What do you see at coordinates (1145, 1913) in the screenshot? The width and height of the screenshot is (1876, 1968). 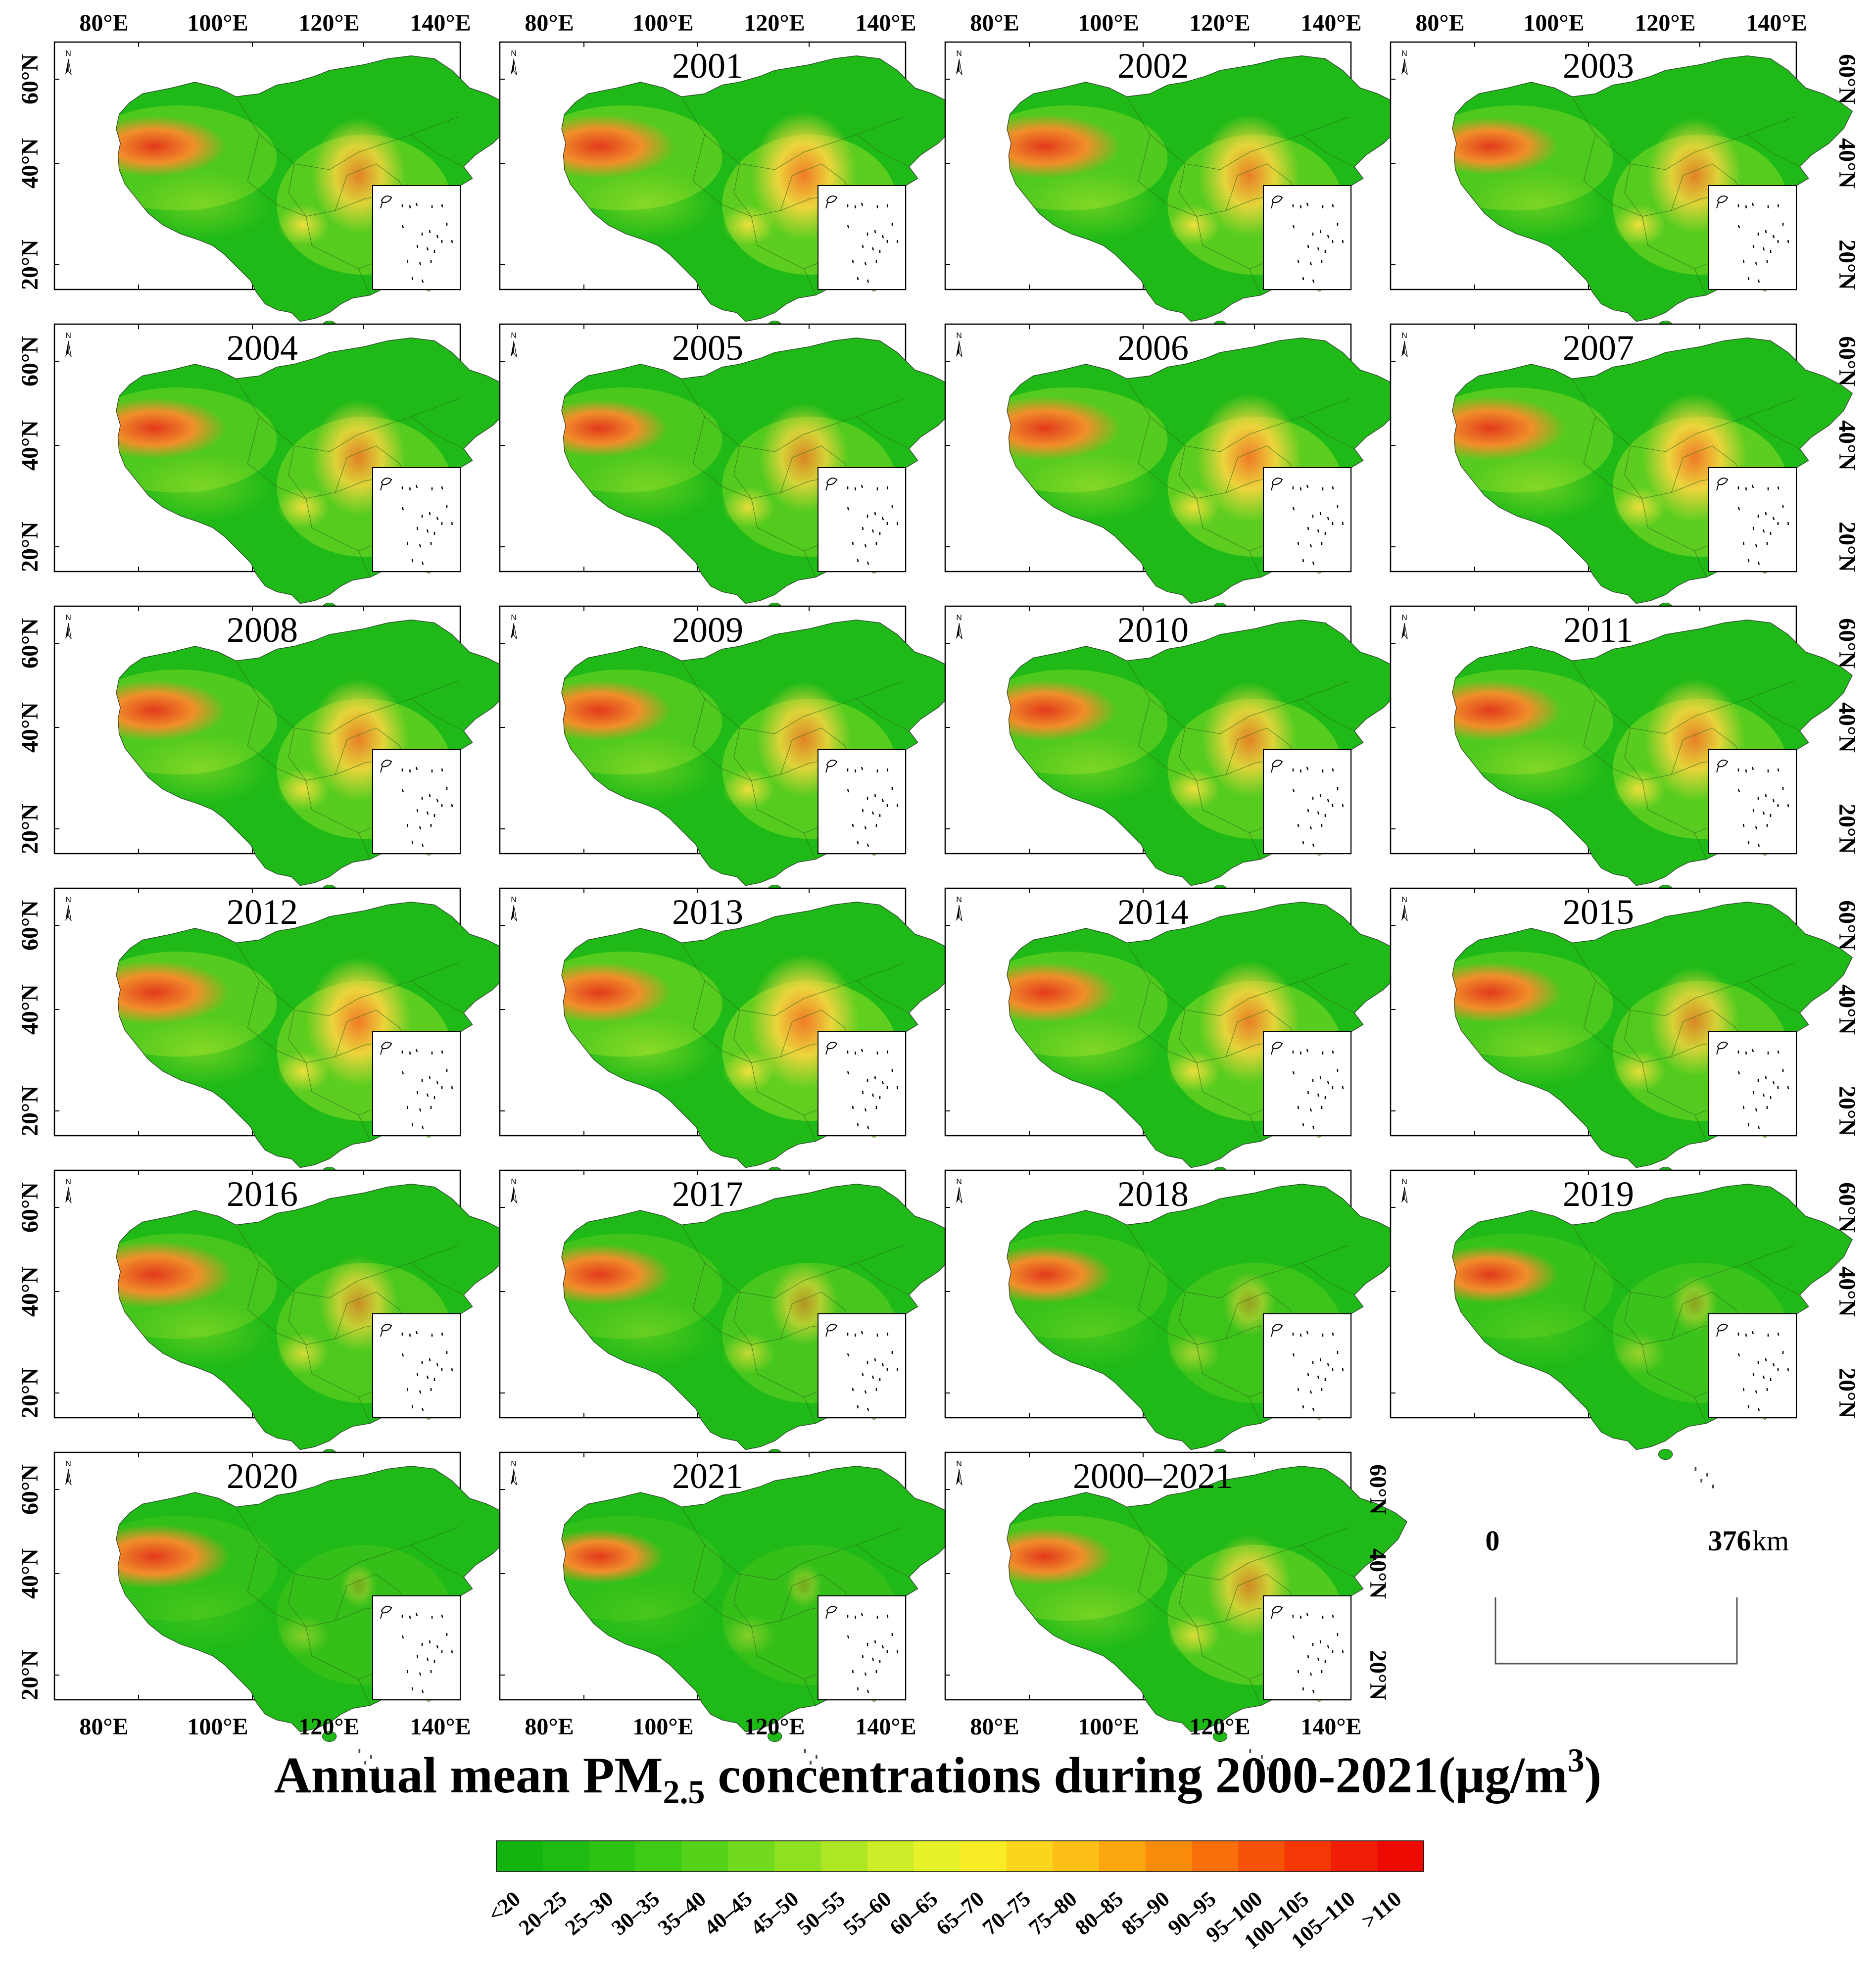 I see `legend-class-label: 85–90` at bounding box center [1145, 1913].